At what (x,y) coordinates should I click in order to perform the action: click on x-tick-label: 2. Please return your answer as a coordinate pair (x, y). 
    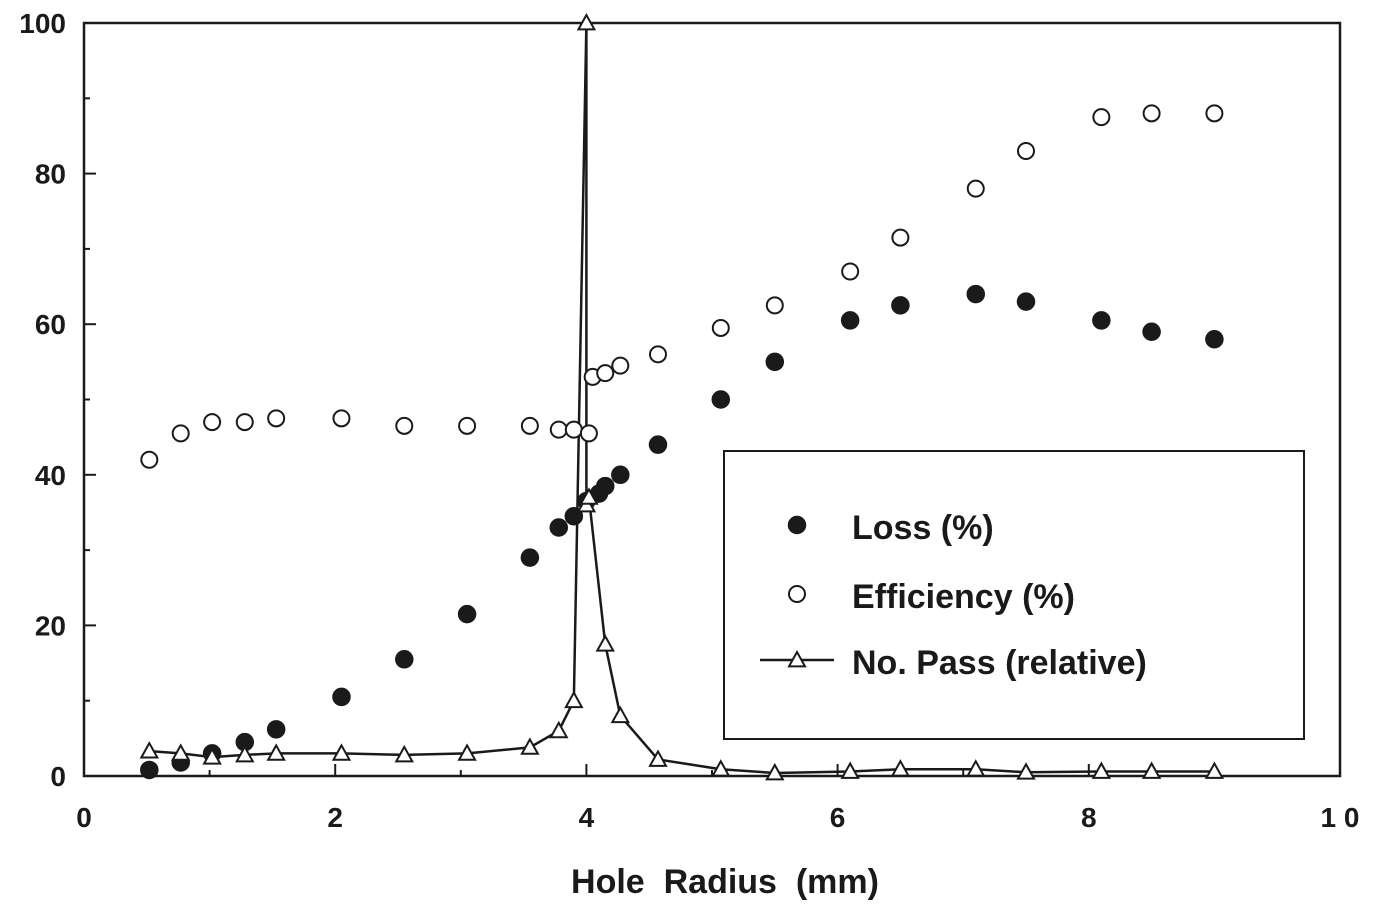
    Looking at the image, I should click on (335, 817).